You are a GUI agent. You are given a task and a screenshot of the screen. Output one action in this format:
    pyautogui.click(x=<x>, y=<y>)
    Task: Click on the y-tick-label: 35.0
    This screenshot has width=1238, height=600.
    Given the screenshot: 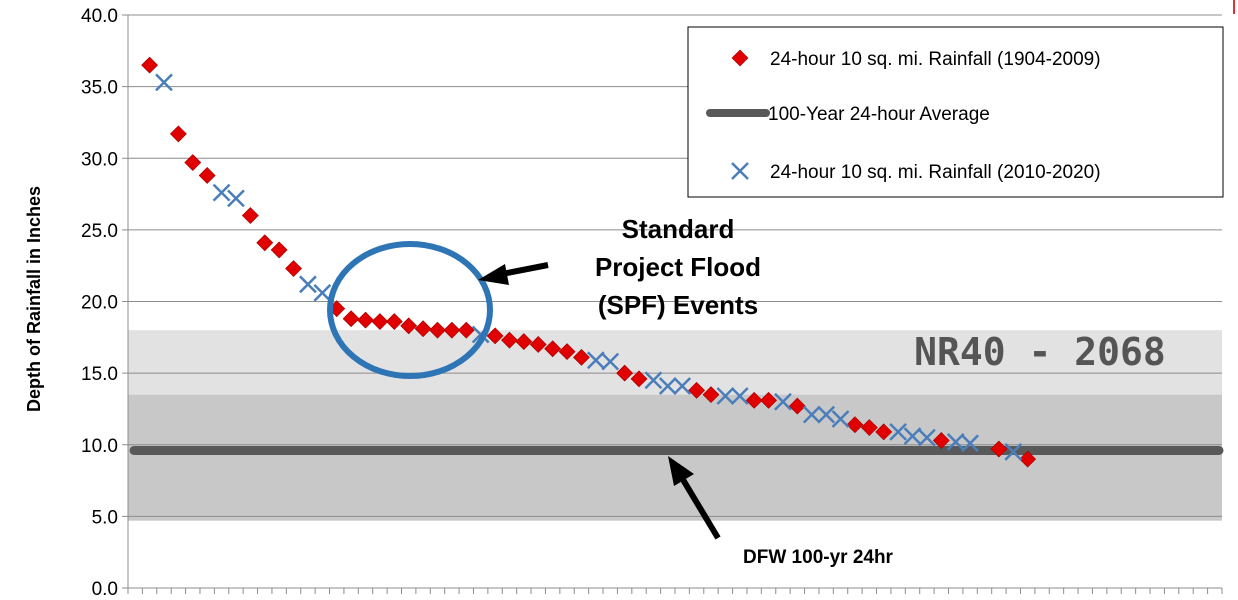 What is the action you would take?
    pyautogui.click(x=99, y=88)
    